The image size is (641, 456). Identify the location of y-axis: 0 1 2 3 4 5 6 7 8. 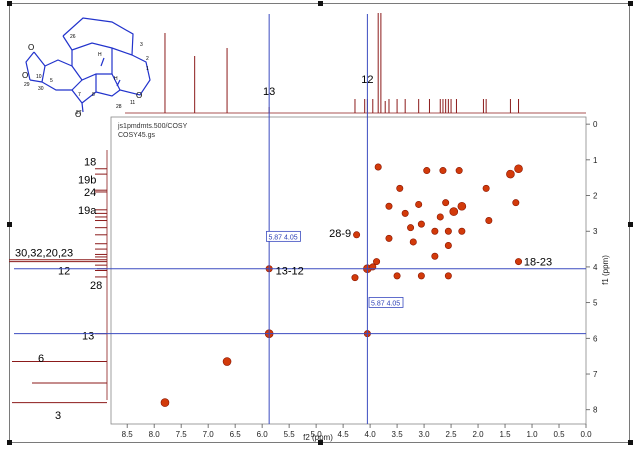
(592, 267).